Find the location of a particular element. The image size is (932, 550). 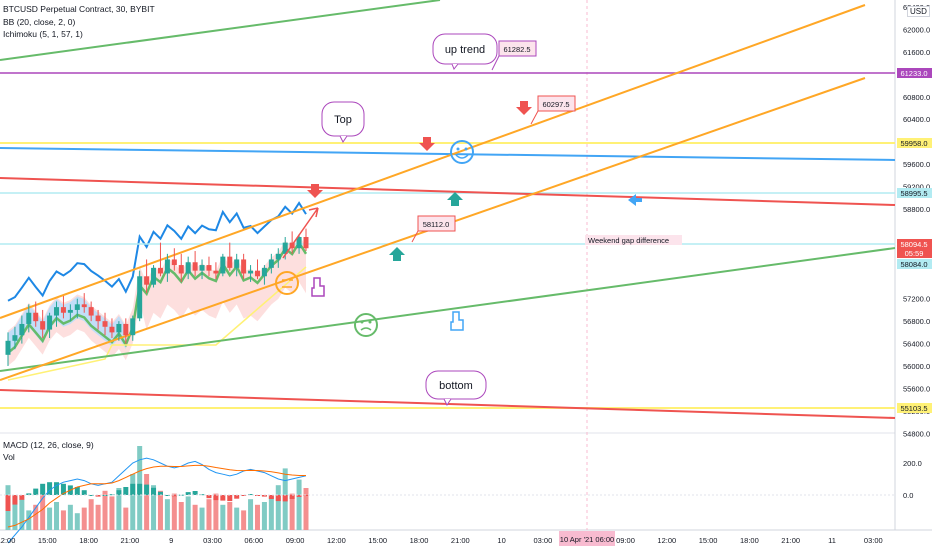

weekend-gap-box is located at coordinates (633, 240).